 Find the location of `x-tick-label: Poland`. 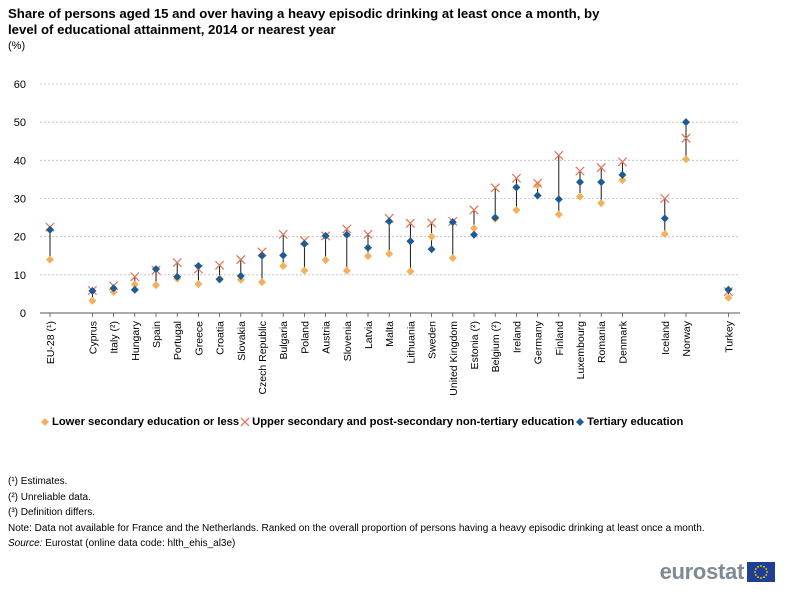

x-tick-label: Poland is located at coordinates (305, 337).